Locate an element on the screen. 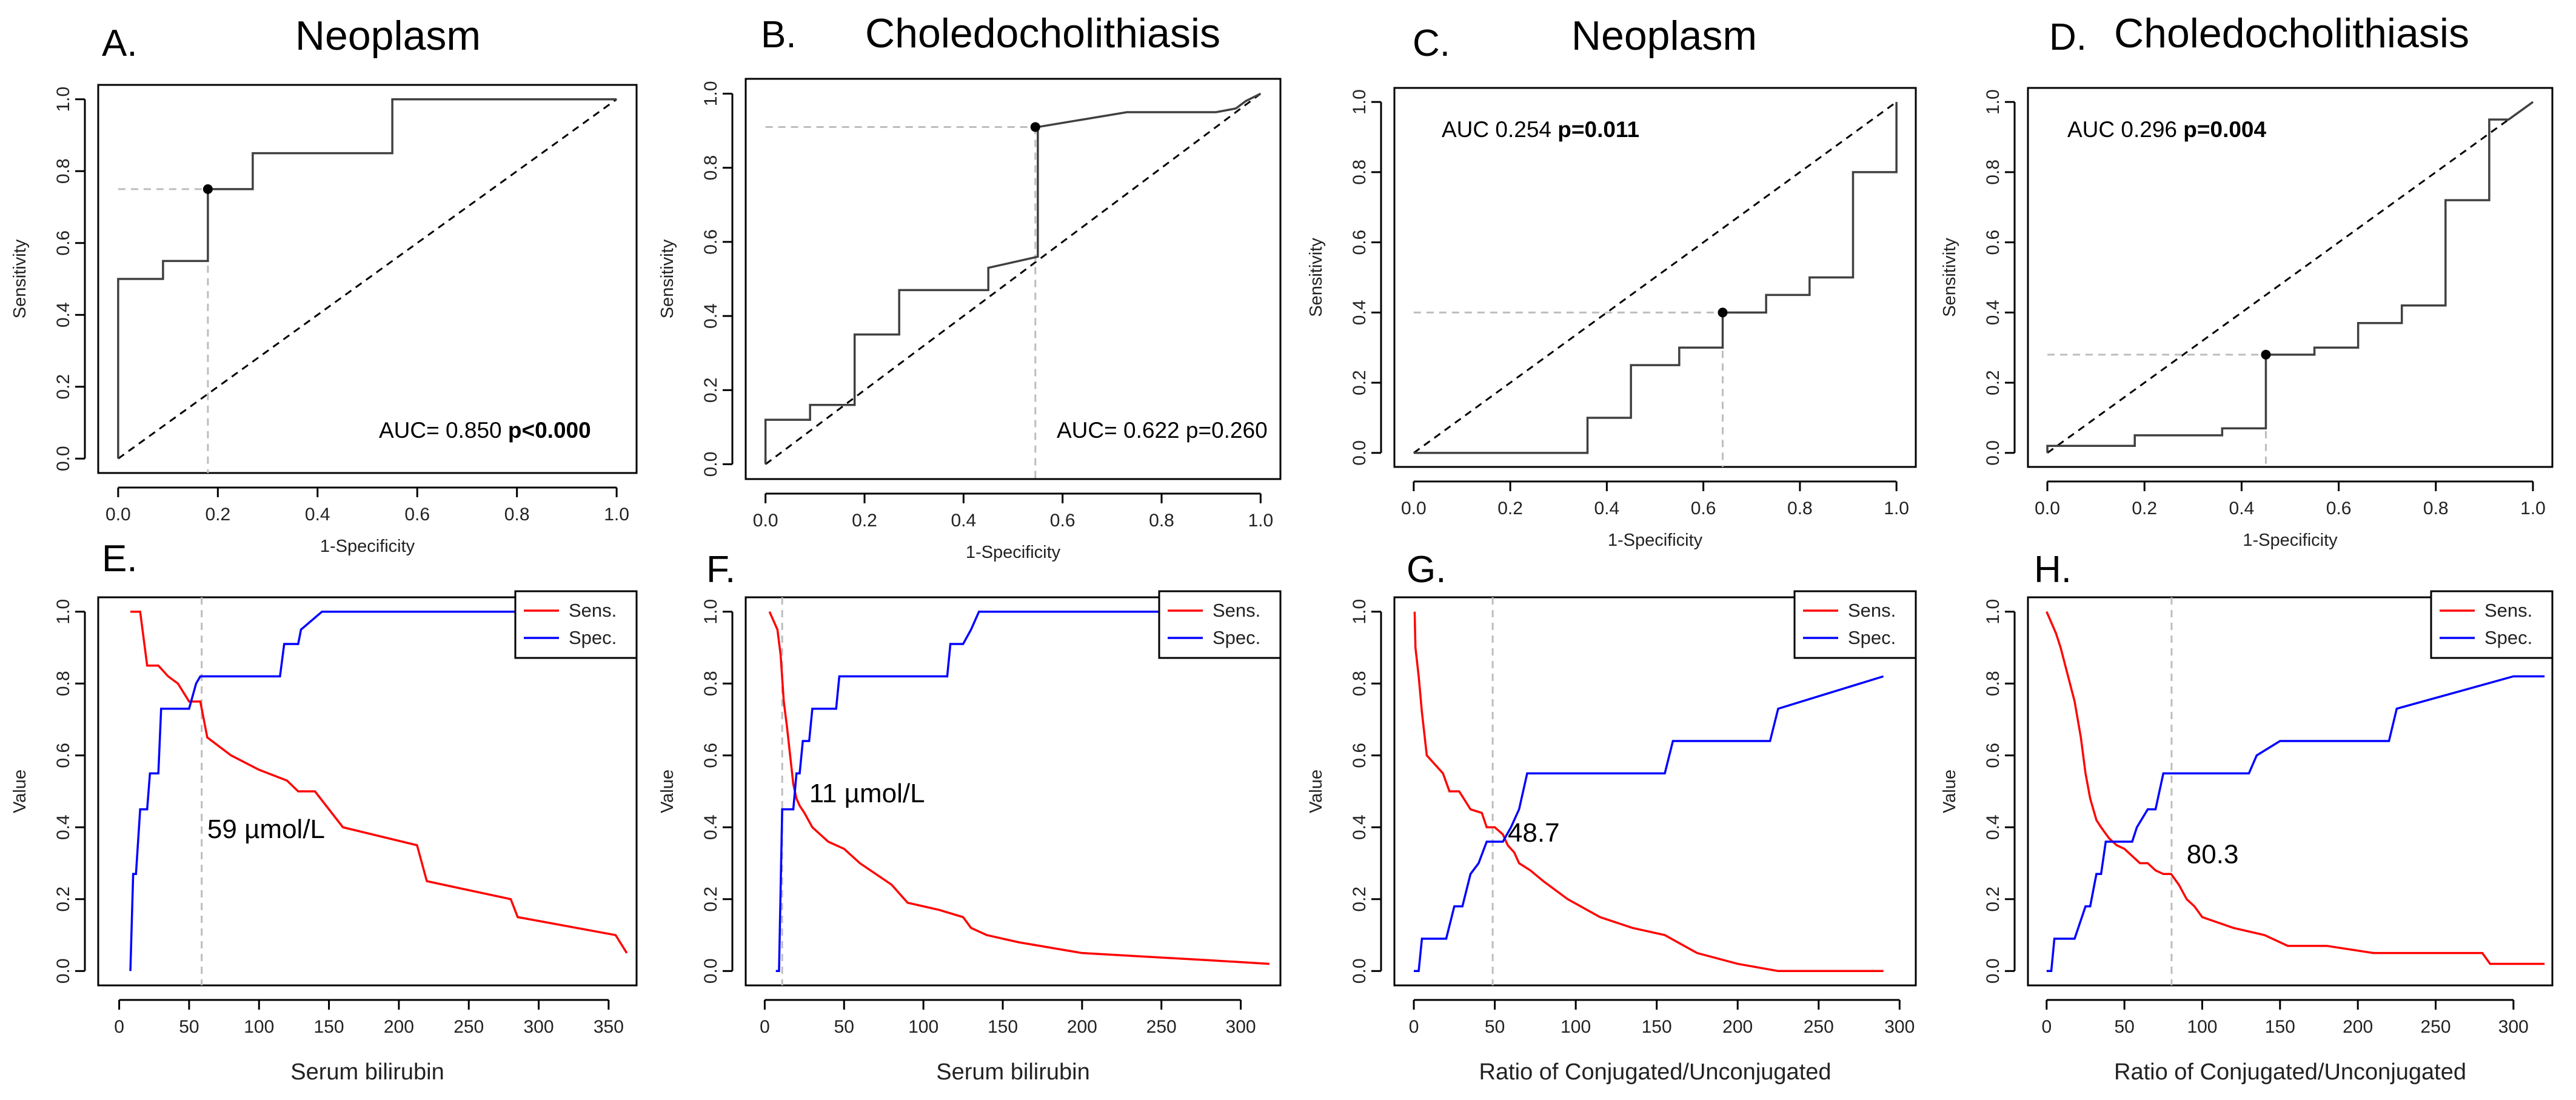 The height and width of the screenshot is (1100, 2576). auc-value: AUC 0.254 is located at coordinates (1499, 129).